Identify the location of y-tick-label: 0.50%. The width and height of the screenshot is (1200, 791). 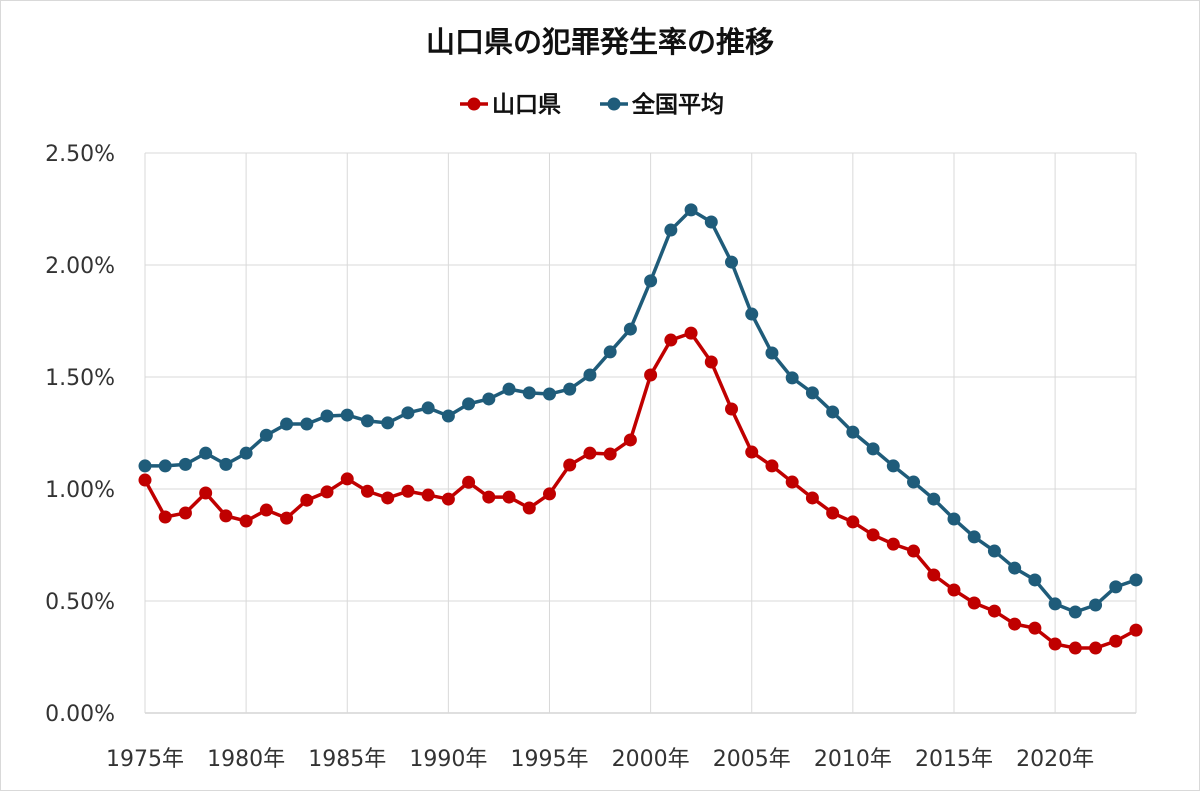
(80, 602).